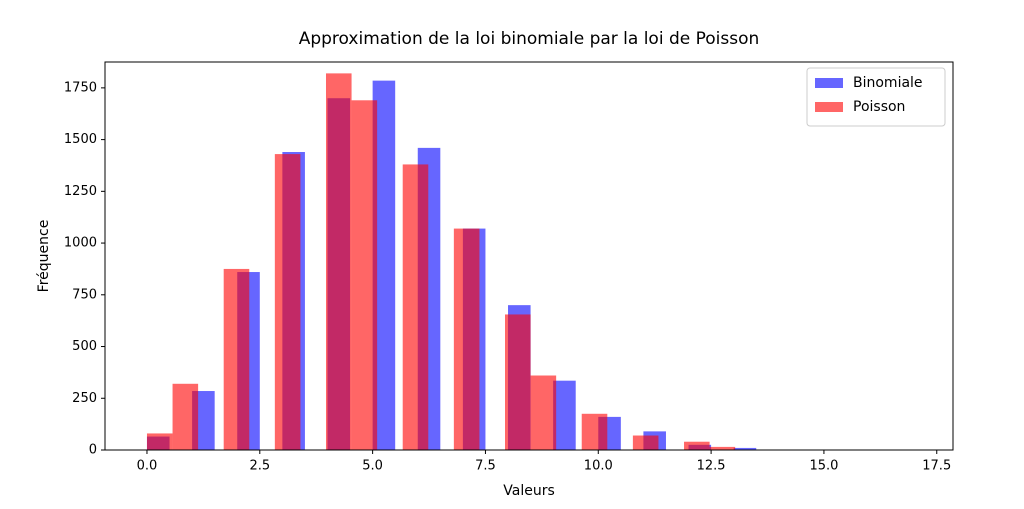 This screenshot has width=1024, height=509. What do you see at coordinates (84, 398) in the screenshot?
I see `y-tick-label: 250` at bounding box center [84, 398].